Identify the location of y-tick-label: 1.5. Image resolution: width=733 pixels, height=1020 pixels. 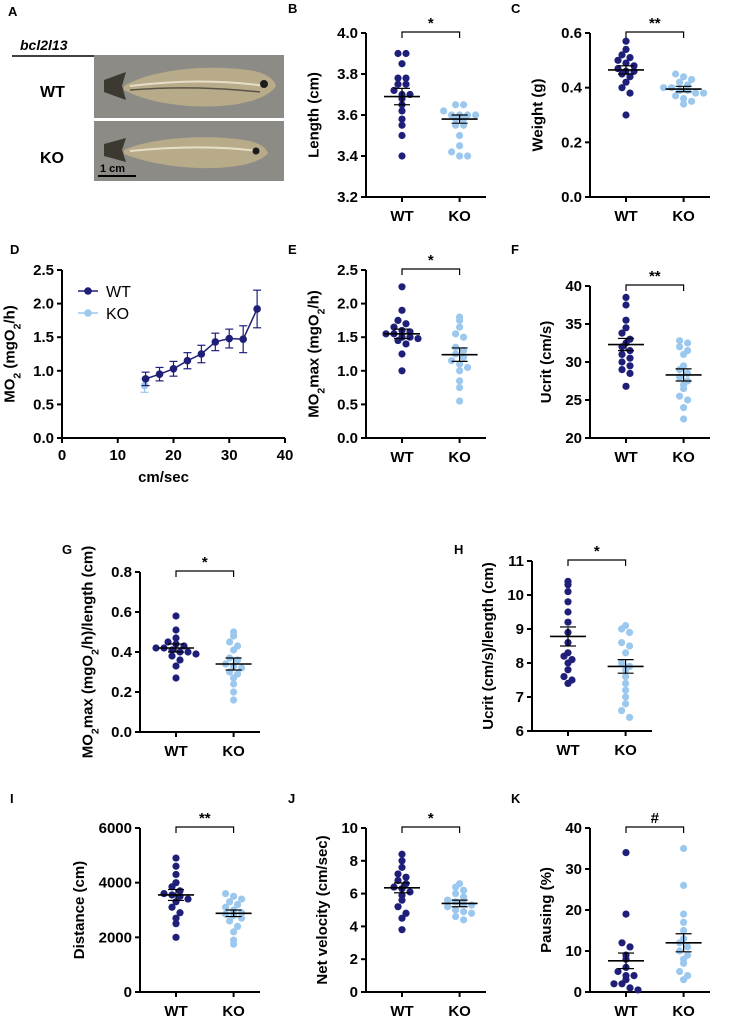
(347, 337).